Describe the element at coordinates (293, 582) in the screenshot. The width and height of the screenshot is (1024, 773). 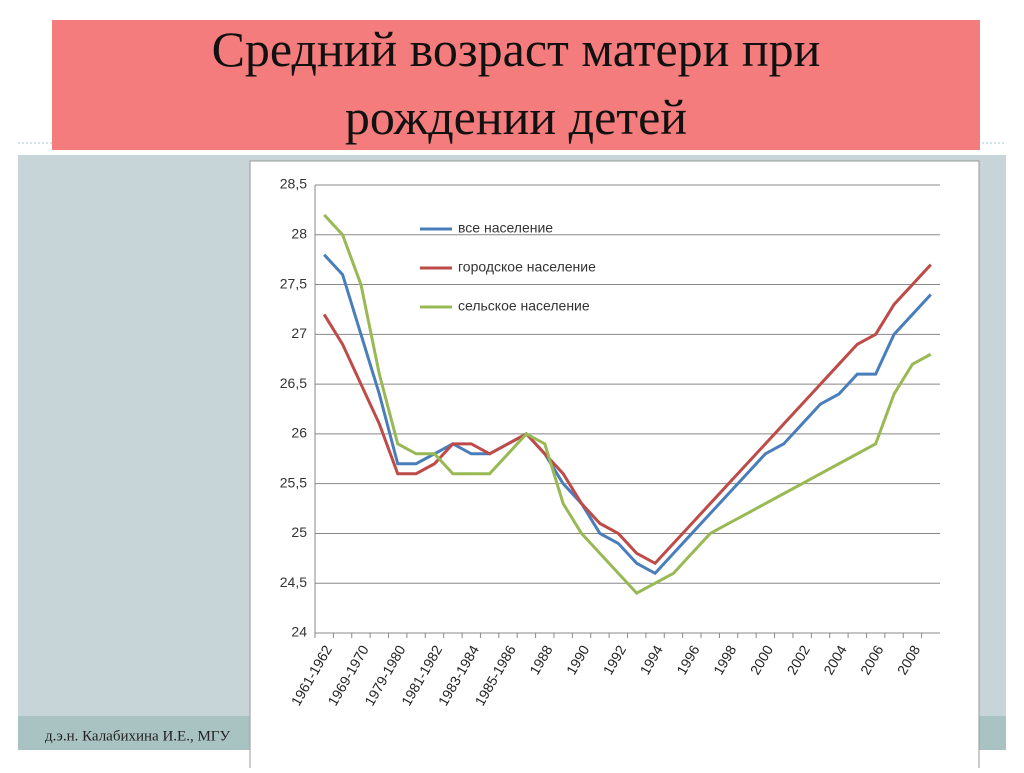
I see `y-tick-label: 24,5` at that location.